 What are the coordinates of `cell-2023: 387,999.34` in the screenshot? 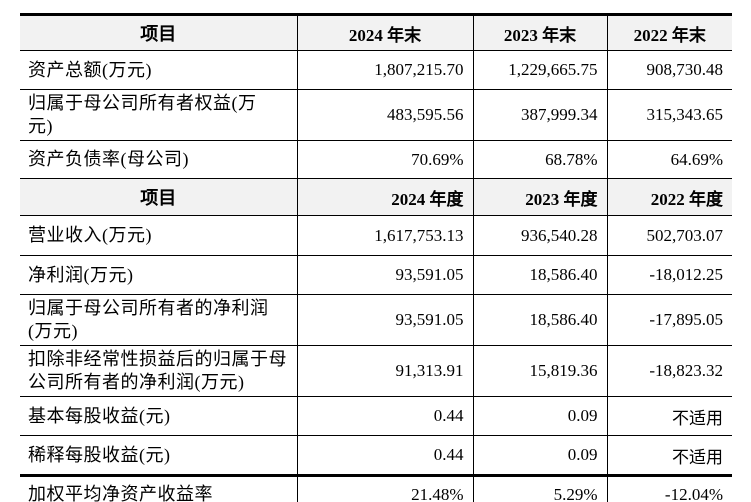 It's located at (540, 115).